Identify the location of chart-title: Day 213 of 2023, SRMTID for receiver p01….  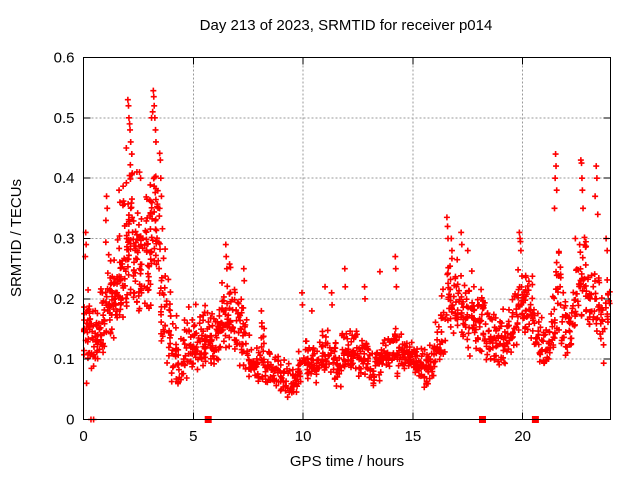
(346, 25).